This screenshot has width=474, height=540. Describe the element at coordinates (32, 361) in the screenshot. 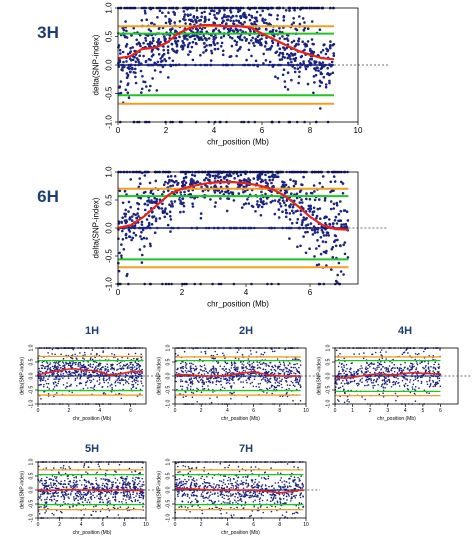

I see `y-tick-label: 0.5` at that location.